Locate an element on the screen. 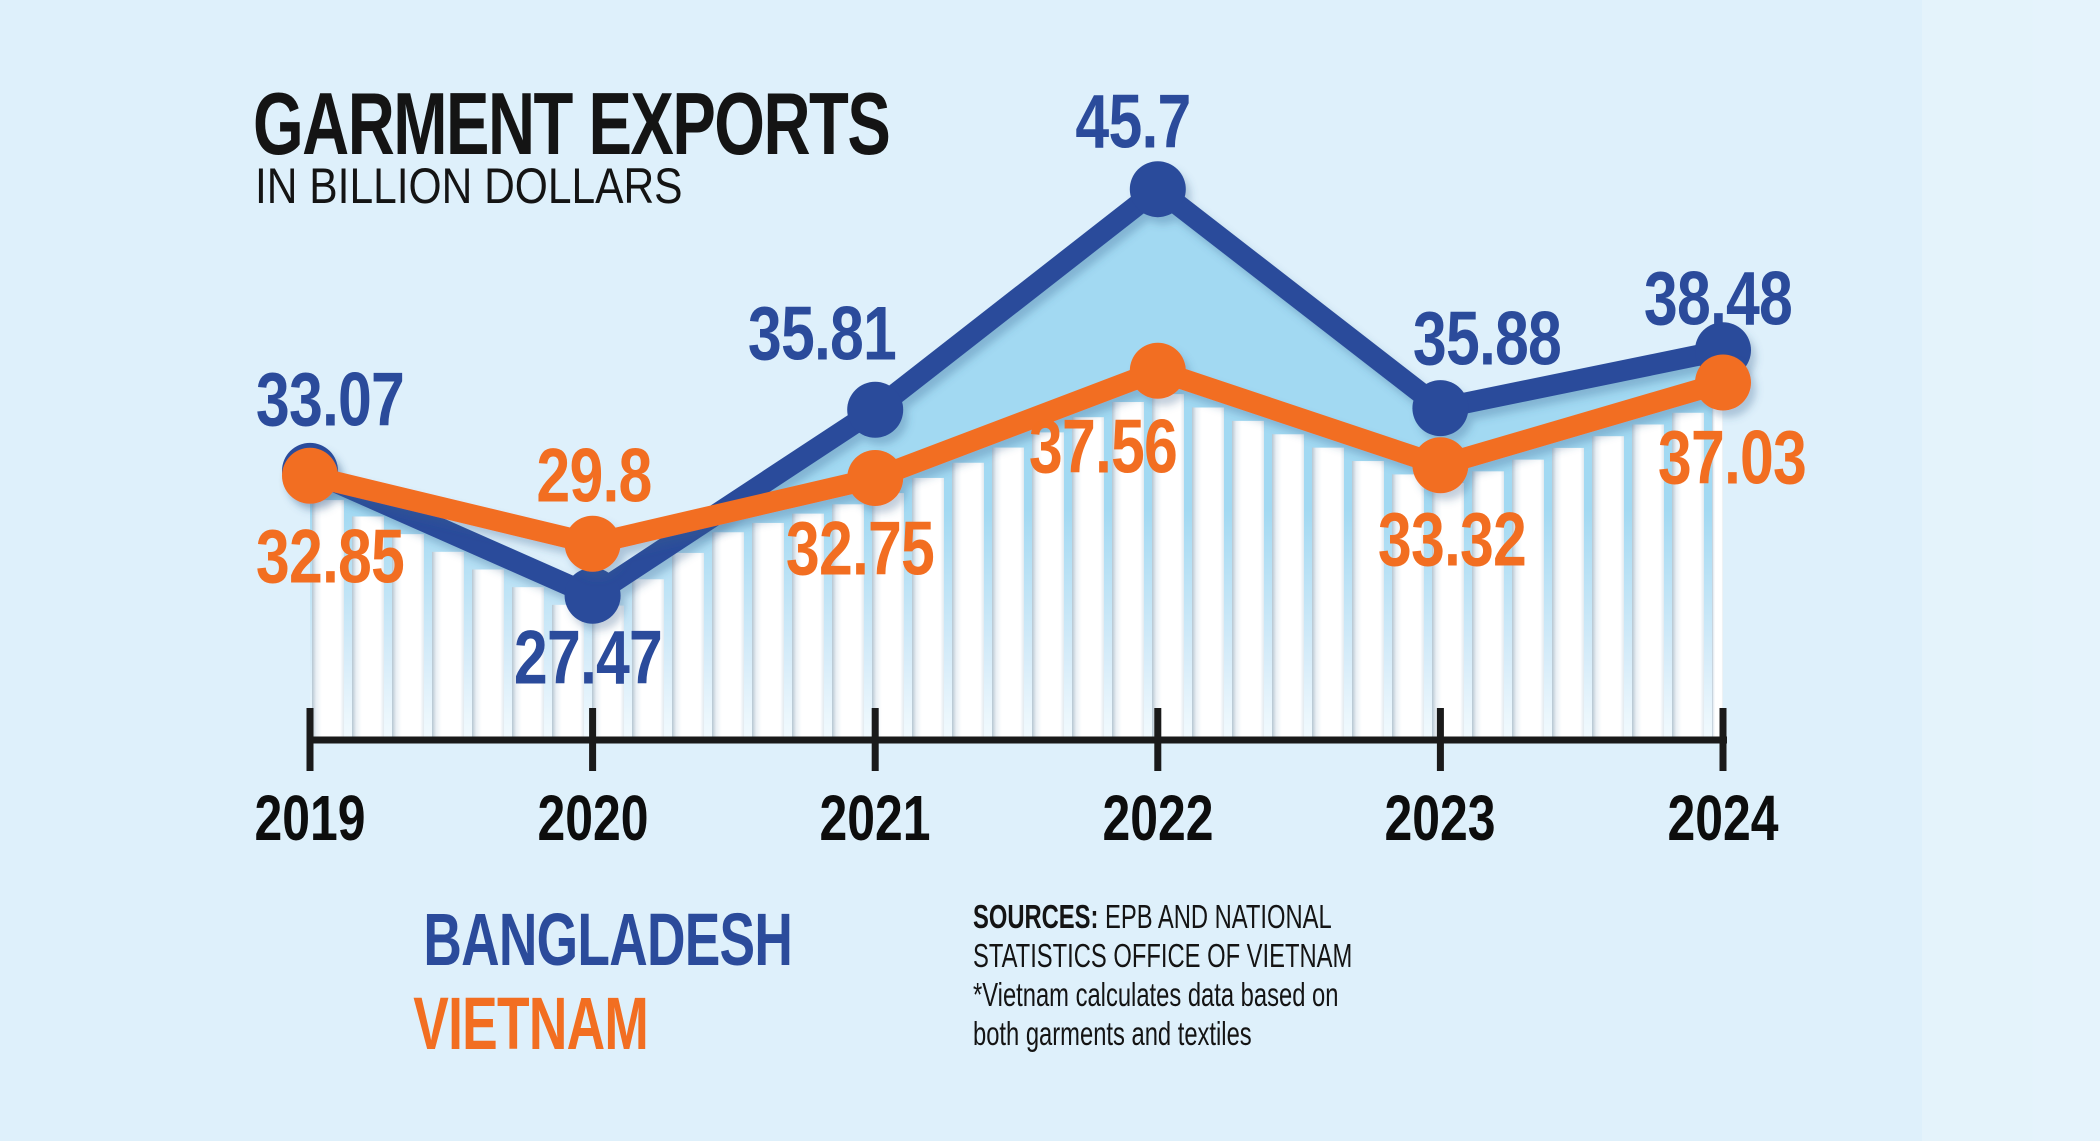 This screenshot has width=2100, height=1141. year-label-2019: 2019 is located at coordinates (310, 818).